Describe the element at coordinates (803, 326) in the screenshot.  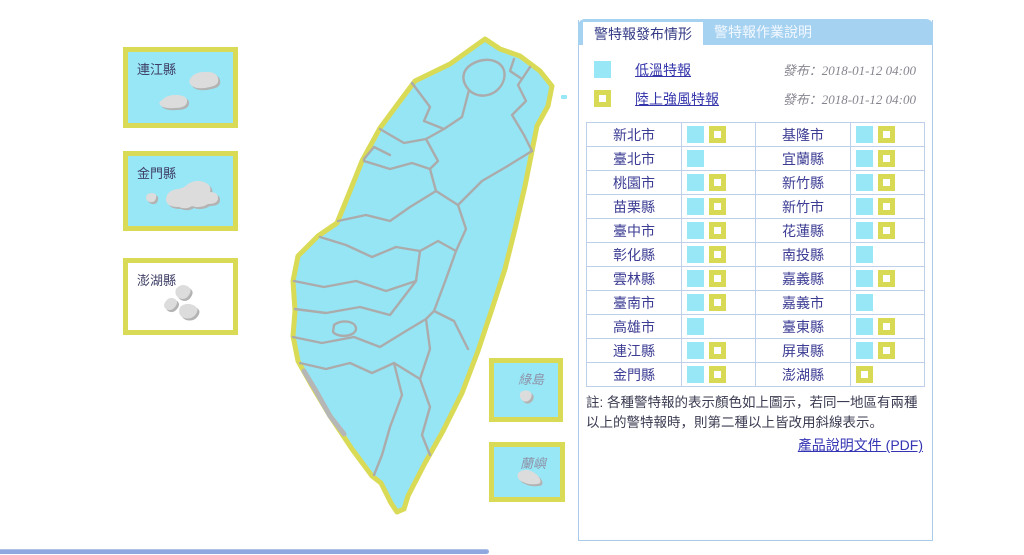
I see `county-name: 臺東縣` at that location.